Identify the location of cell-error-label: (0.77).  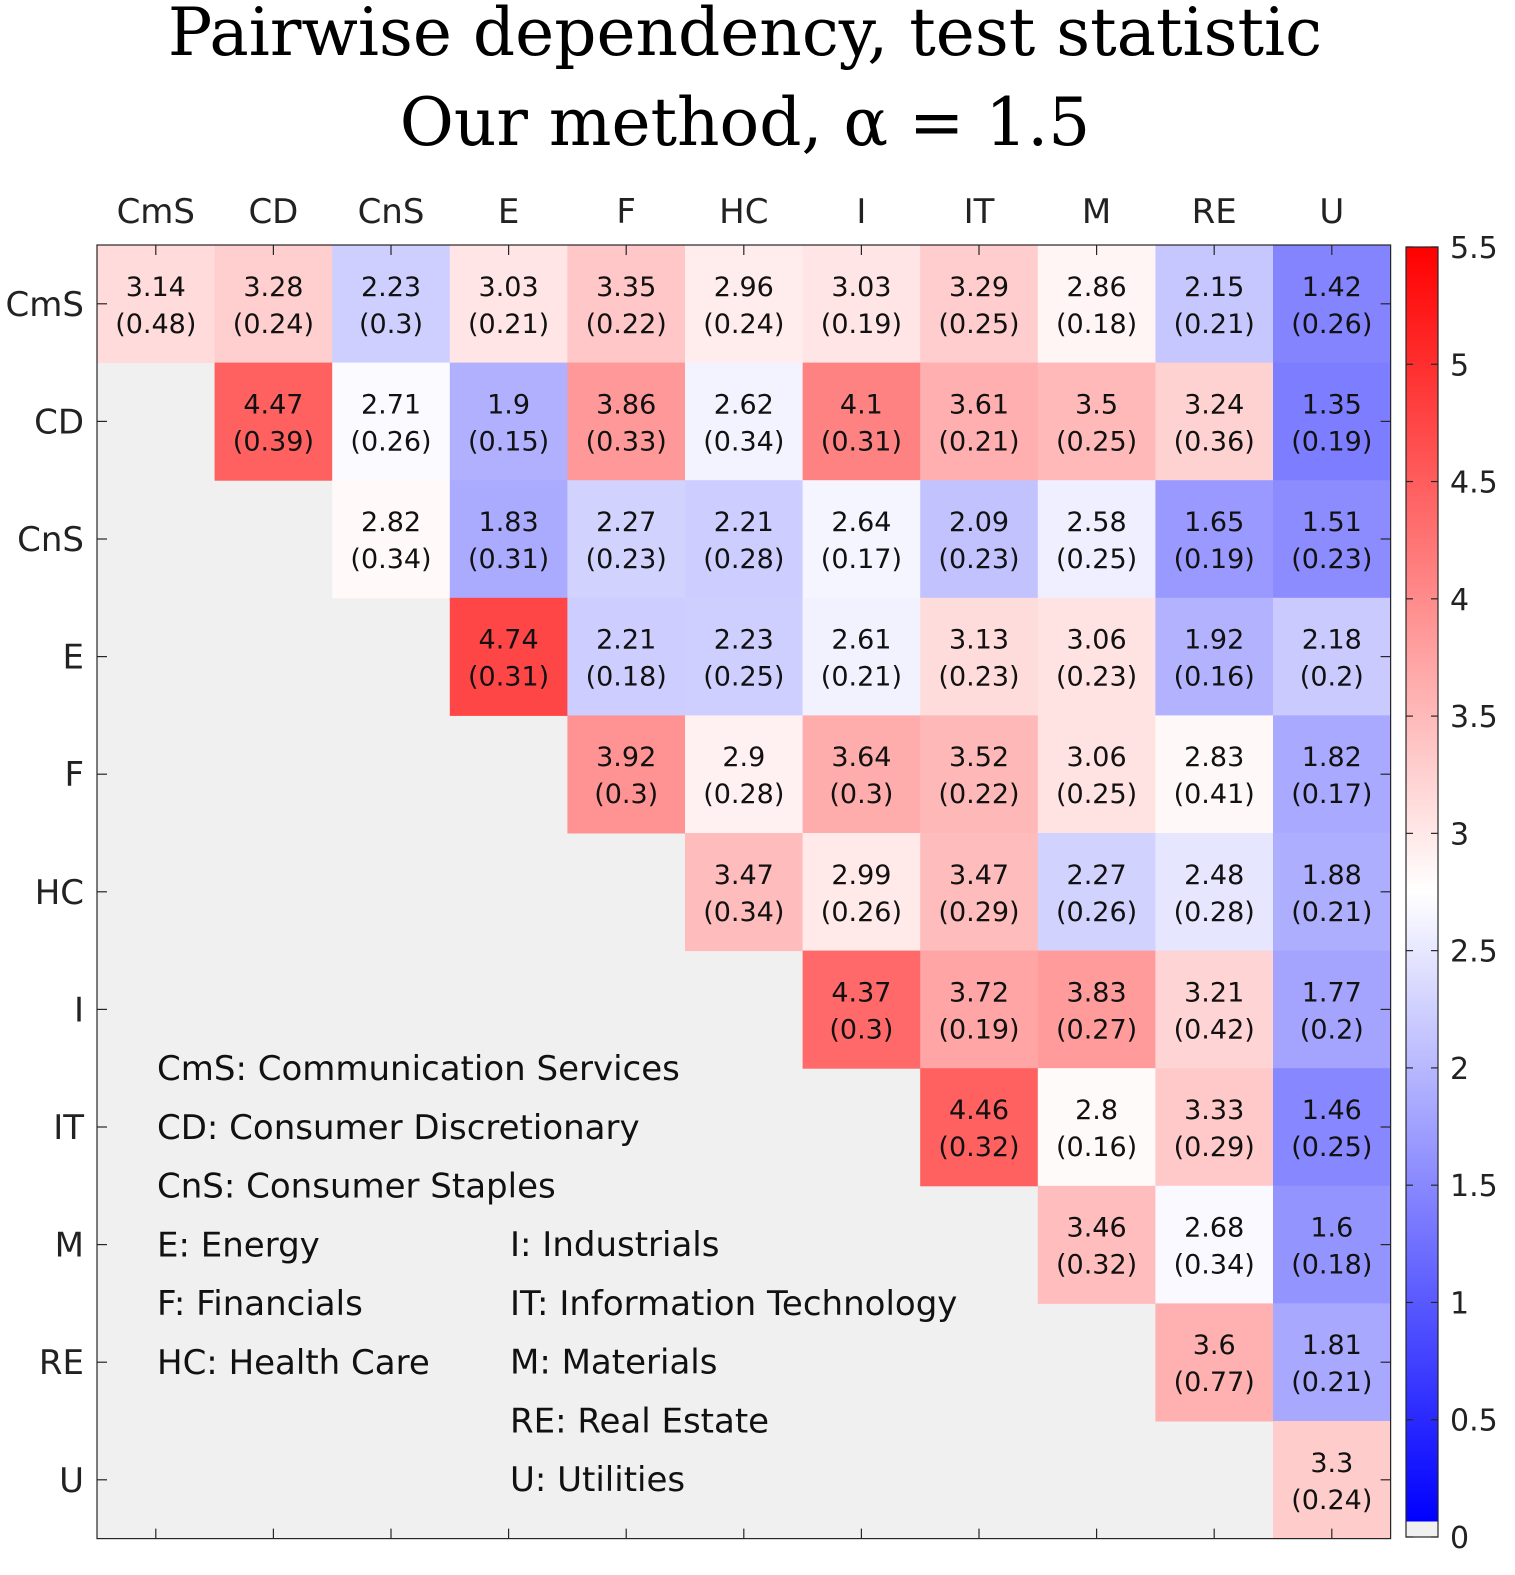
(1214, 1382).